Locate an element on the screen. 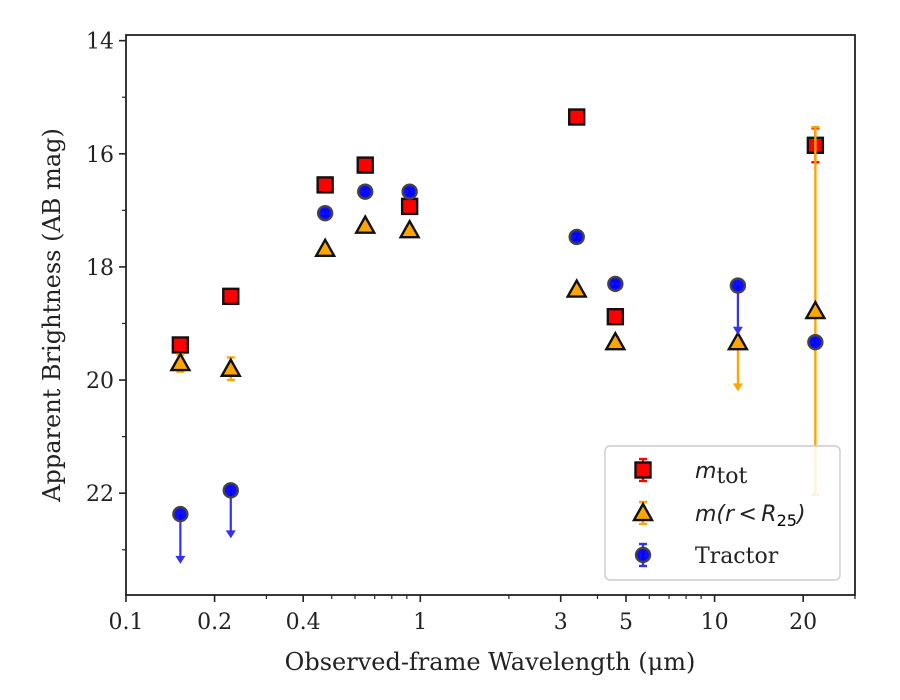 The height and width of the screenshot is (700, 900). legend-label: Tractor is located at coordinates (737, 556).